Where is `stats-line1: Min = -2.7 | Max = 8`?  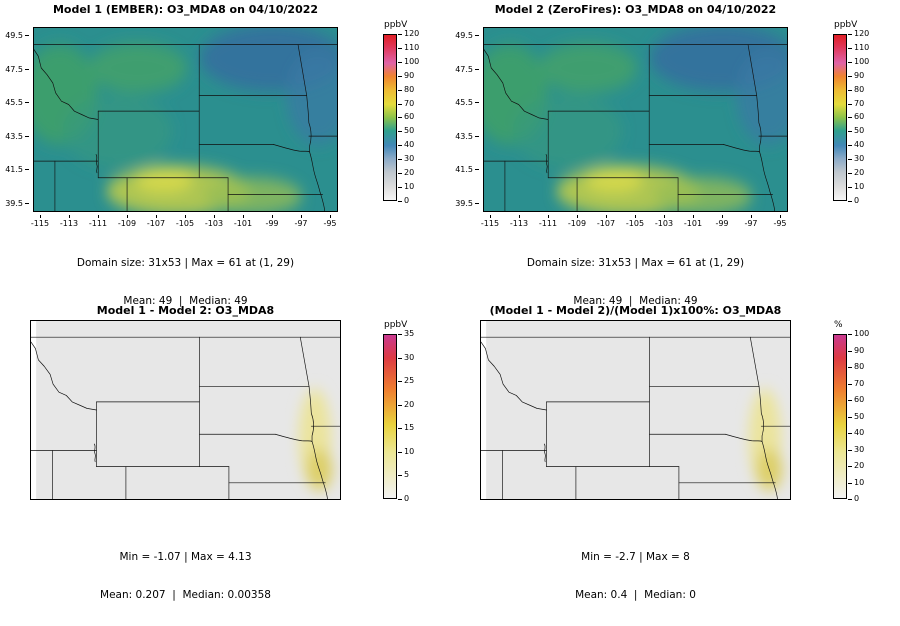 stats-line1: Min = -2.7 | Max = 8 is located at coordinates (635, 557).